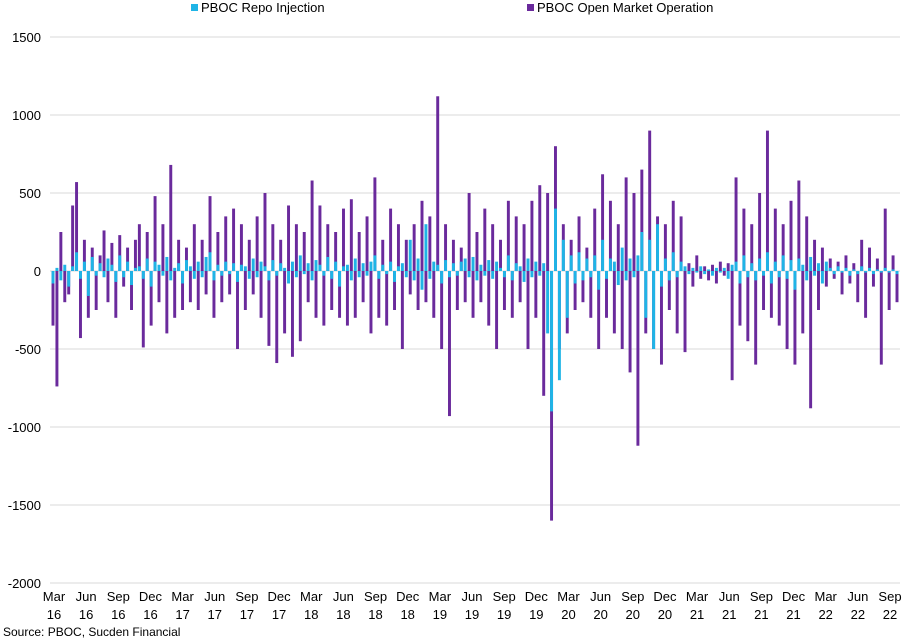  Describe the element at coordinates (26, 37) in the screenshot. I see `y-tick-label: 1500` at that location.